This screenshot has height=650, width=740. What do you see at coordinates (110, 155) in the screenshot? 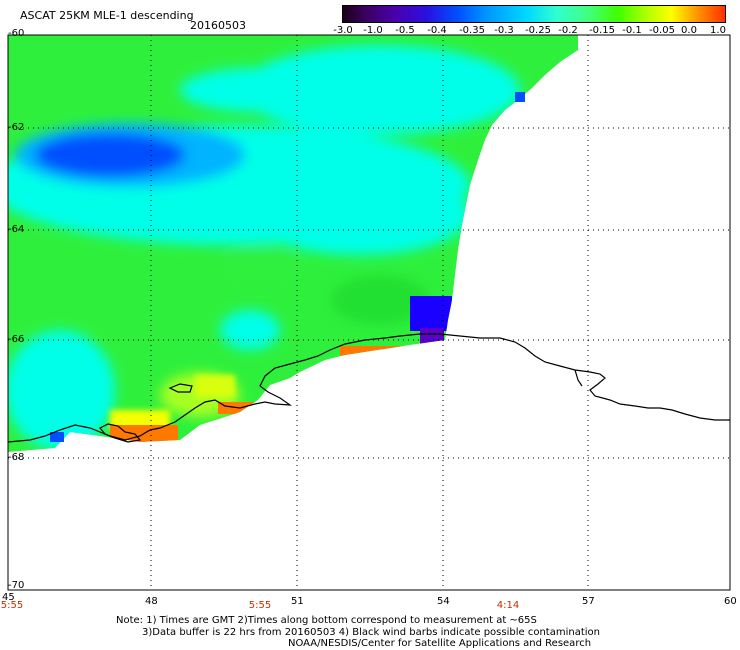
I see `blue-core` at bounding box center [110, 155].